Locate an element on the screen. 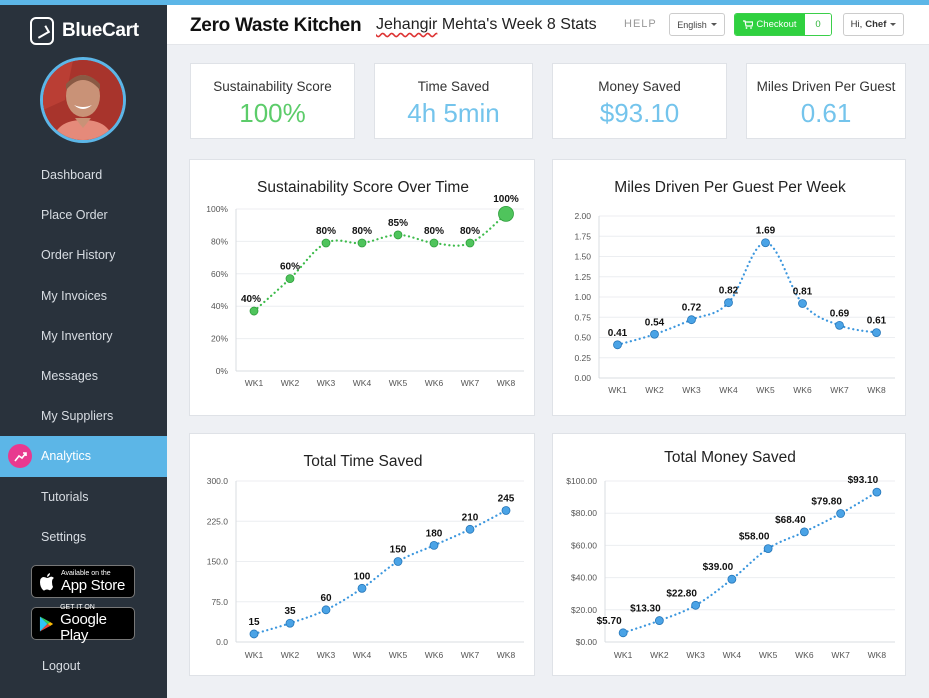 This screenshot has width=929, height=698. sidebar-item-label: Order History is located at coordinates (78, 255).